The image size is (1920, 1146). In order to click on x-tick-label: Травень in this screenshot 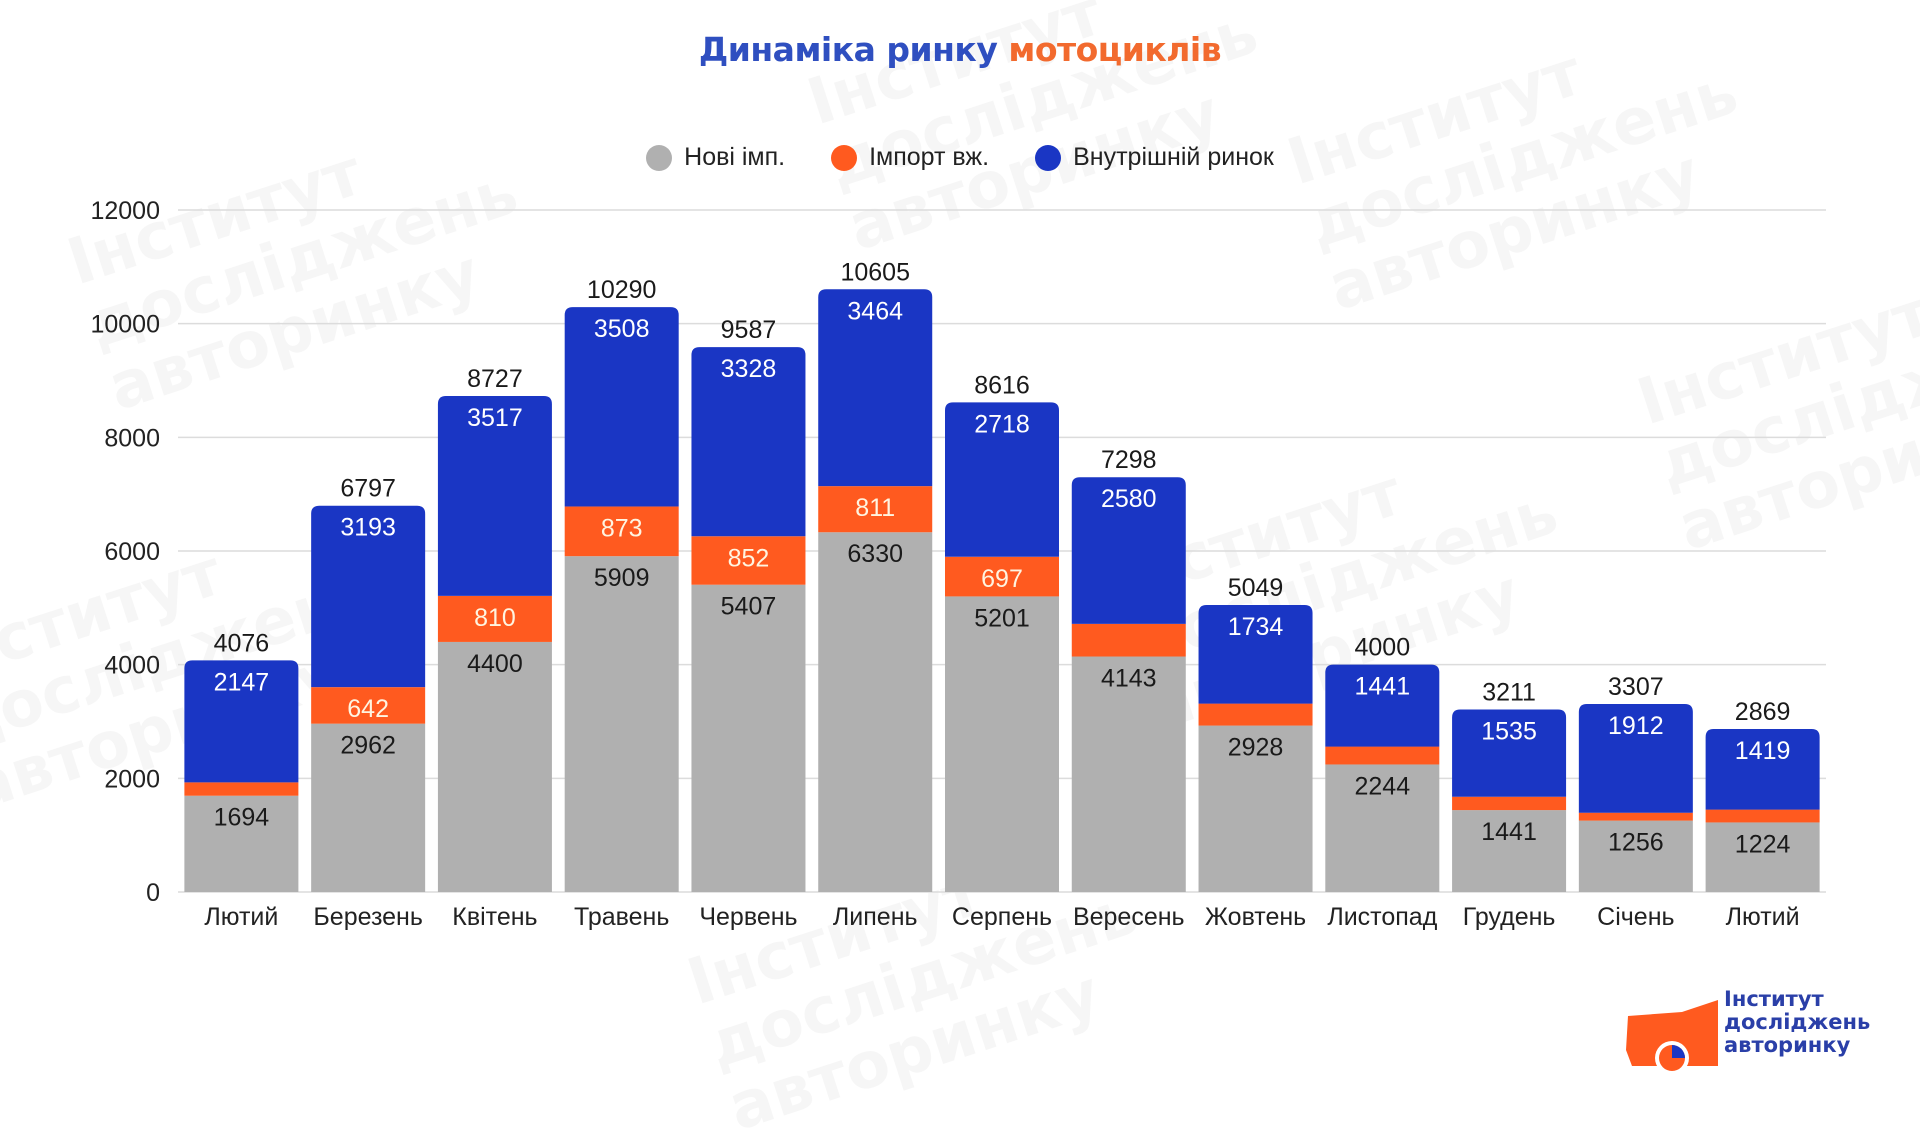, I will do `click(621, 917)`.